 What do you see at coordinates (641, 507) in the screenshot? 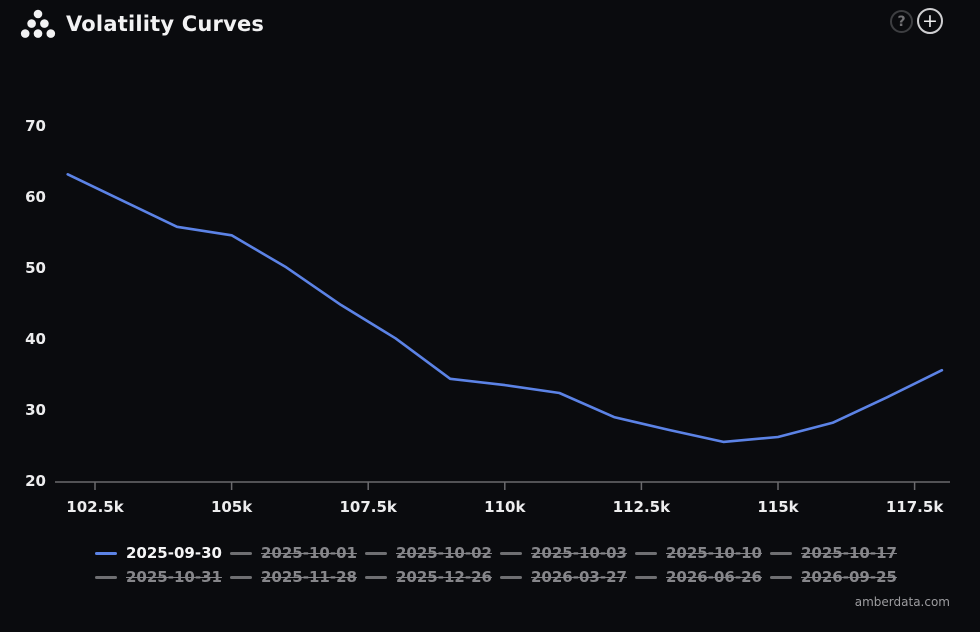
I see `x-tick-label: 112.5k` at bounding box center [641, 507].